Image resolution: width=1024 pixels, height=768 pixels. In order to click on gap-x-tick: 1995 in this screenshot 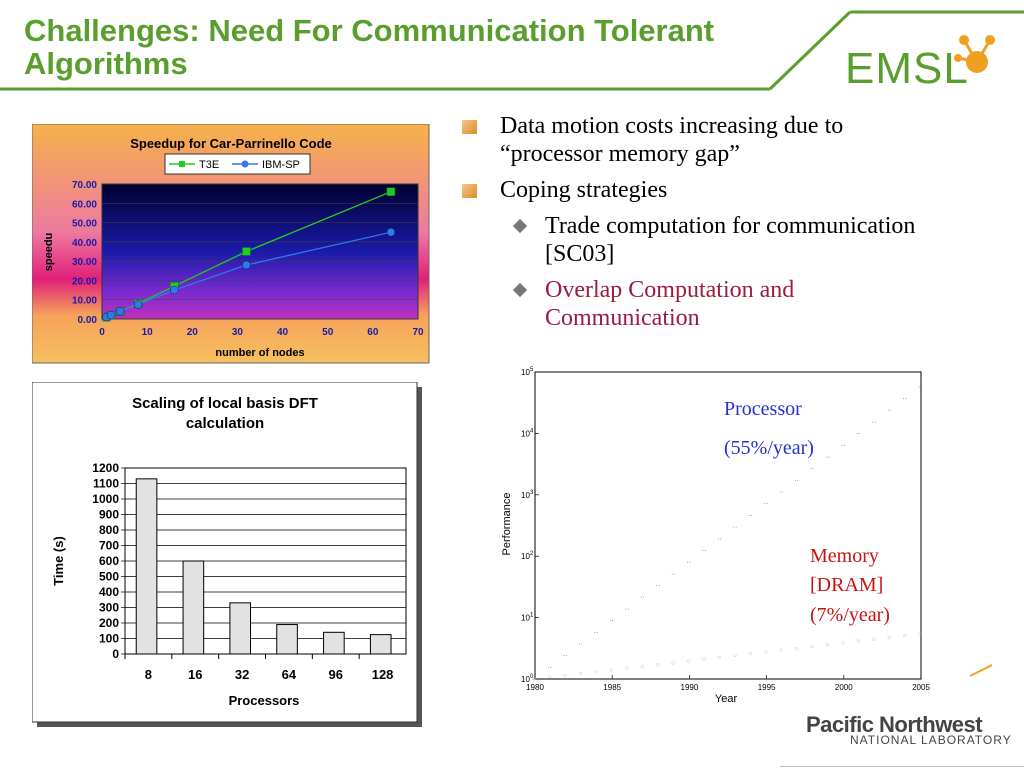, I will do `click(767, 687)`.